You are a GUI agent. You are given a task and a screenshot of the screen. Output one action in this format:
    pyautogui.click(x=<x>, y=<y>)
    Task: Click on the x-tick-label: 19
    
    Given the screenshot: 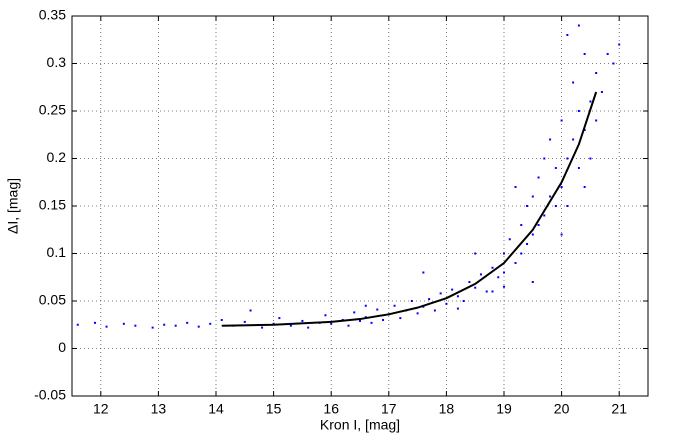 What is the action you would take?
    pyautogui.click(x=504, y=409)
    